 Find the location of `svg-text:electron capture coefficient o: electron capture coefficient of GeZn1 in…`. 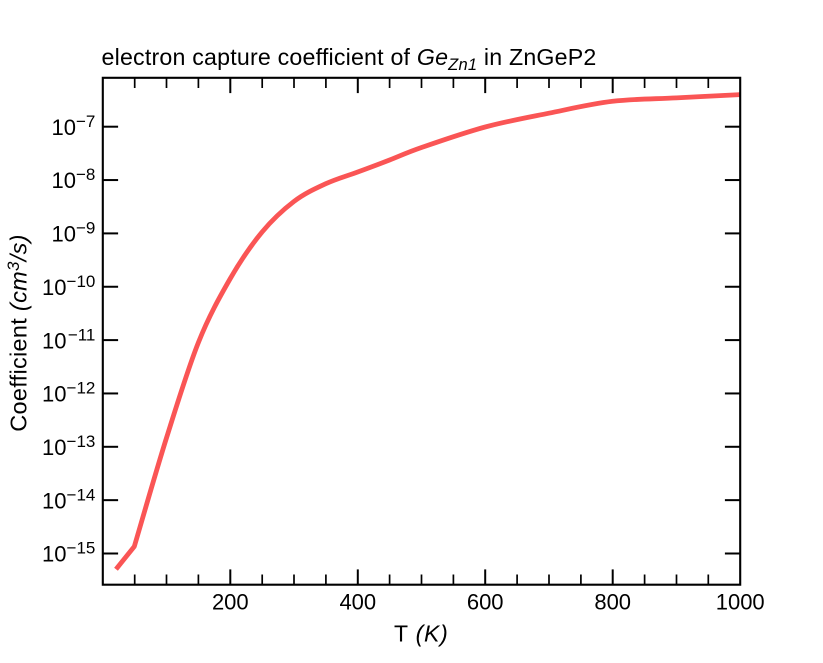

svg-text:electron capture coefficient o: electron capture coefficient of GeZn1 in… is located at coordinates (349, 59).